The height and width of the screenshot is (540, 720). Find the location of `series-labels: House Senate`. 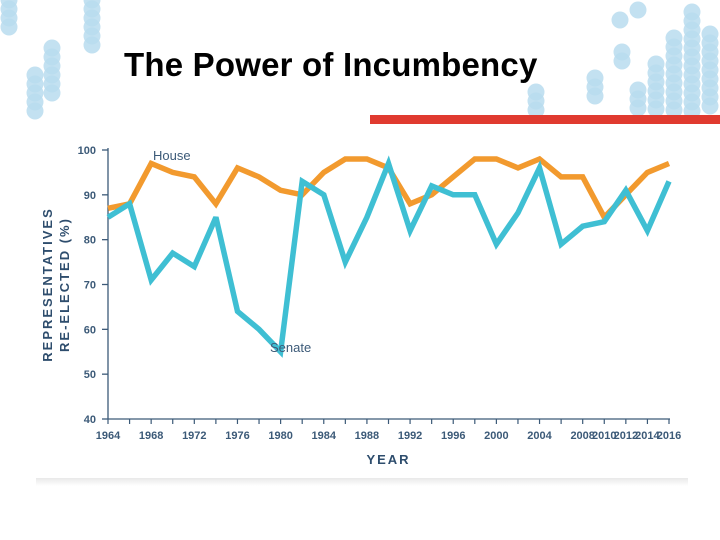

series-labels: House Senate is located at coordinates (232, 251).